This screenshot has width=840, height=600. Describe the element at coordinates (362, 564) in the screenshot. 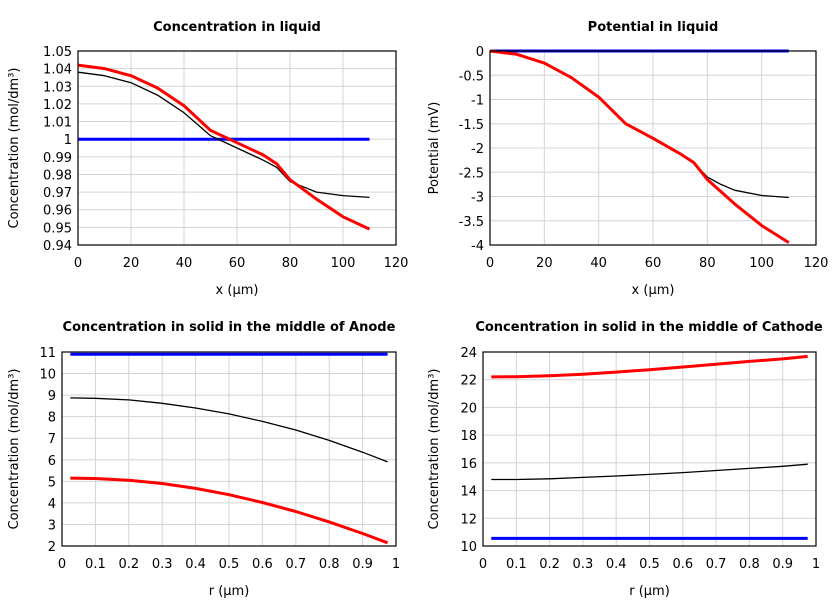

I see `x-tick-label: 0.9` at that location.